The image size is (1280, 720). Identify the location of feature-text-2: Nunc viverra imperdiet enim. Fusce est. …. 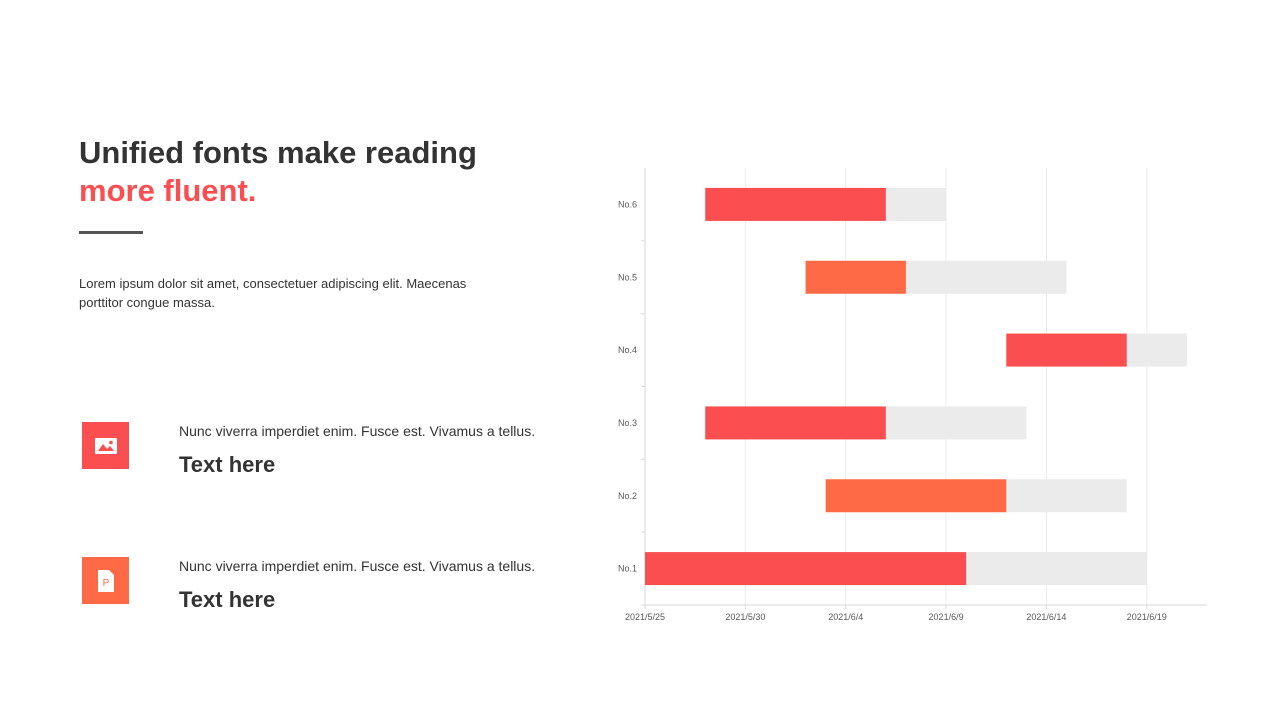
(357, 566).